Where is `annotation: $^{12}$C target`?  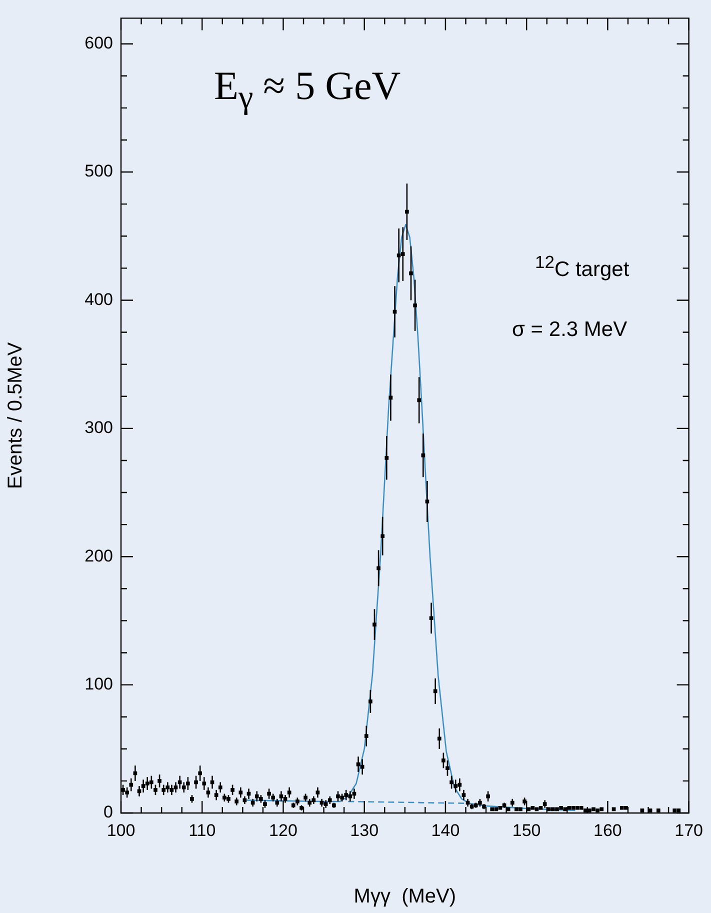
annotation: $^{12}$C target is located at coordinates (582, 267).